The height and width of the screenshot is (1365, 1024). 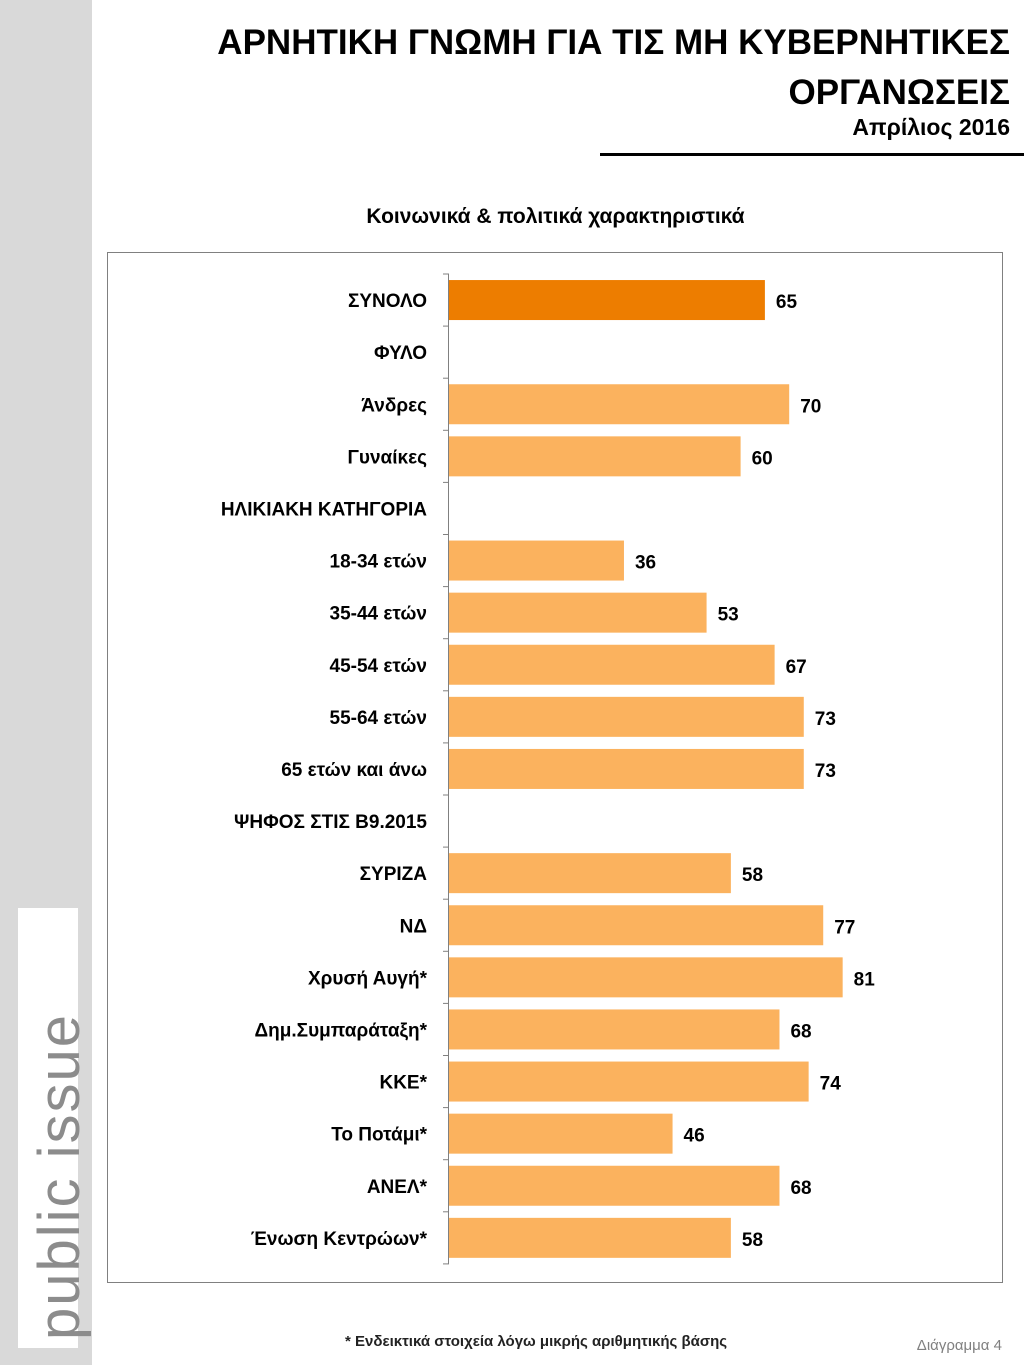 I want to click on logo, so click(x=48, y=1128).